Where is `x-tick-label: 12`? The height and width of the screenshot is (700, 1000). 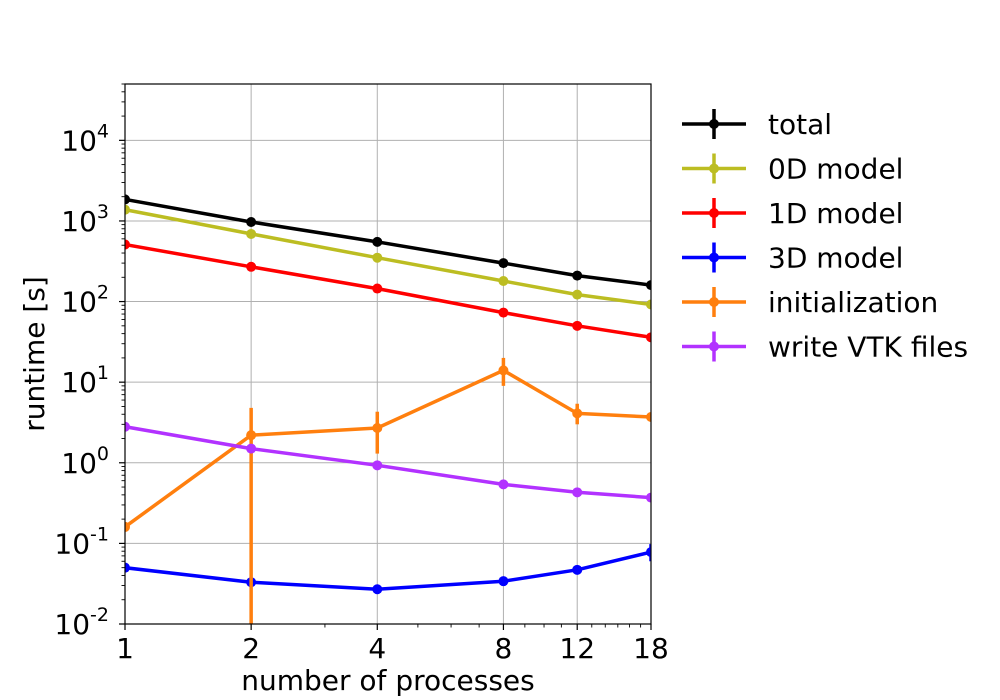
x-tick-label: 12 is located at coordinates (577, 648).